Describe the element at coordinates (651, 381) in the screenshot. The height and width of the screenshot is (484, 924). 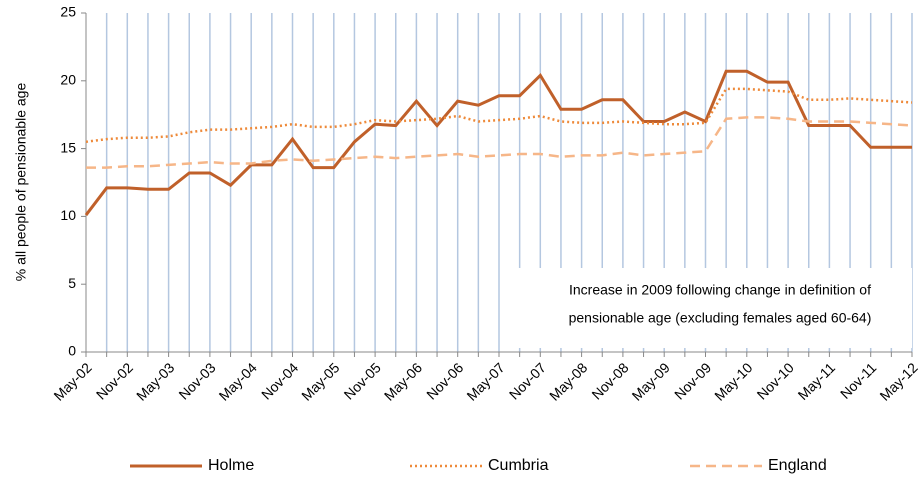
I see `x-tick-label: May-09` at that location.